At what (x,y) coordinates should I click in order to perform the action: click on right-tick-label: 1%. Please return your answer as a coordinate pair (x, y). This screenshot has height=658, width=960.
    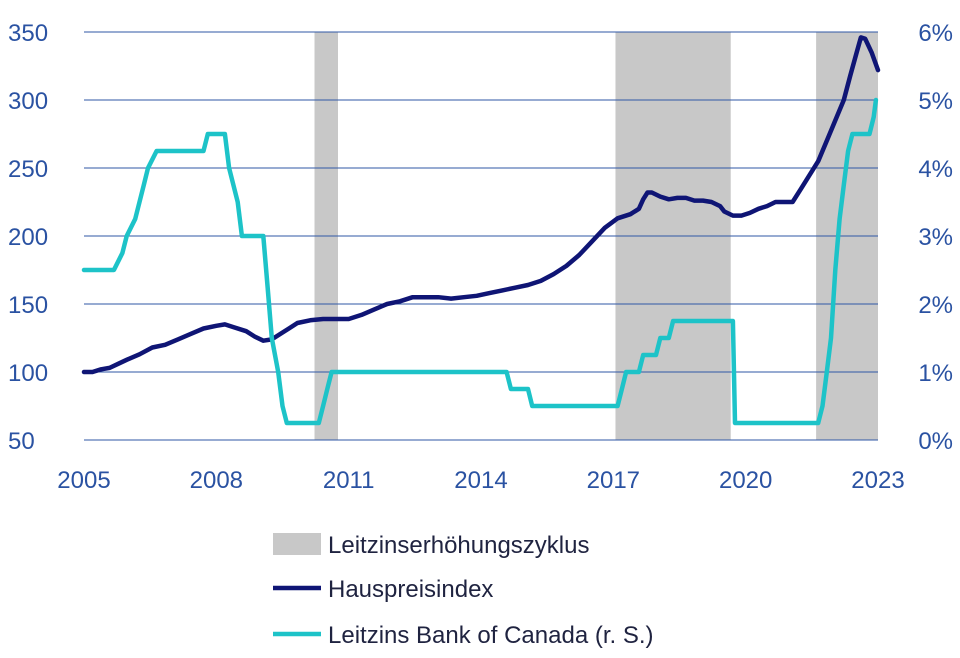
    Looking at the image, I should click on (935, 373).